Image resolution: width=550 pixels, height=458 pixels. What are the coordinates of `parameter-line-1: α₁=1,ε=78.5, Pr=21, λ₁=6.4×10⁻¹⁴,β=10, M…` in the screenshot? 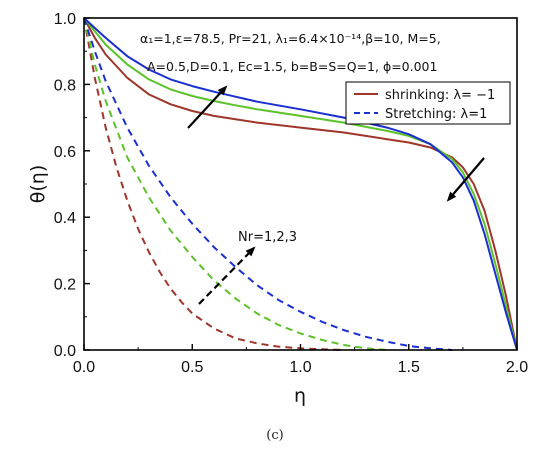 It's located at (290, 38).